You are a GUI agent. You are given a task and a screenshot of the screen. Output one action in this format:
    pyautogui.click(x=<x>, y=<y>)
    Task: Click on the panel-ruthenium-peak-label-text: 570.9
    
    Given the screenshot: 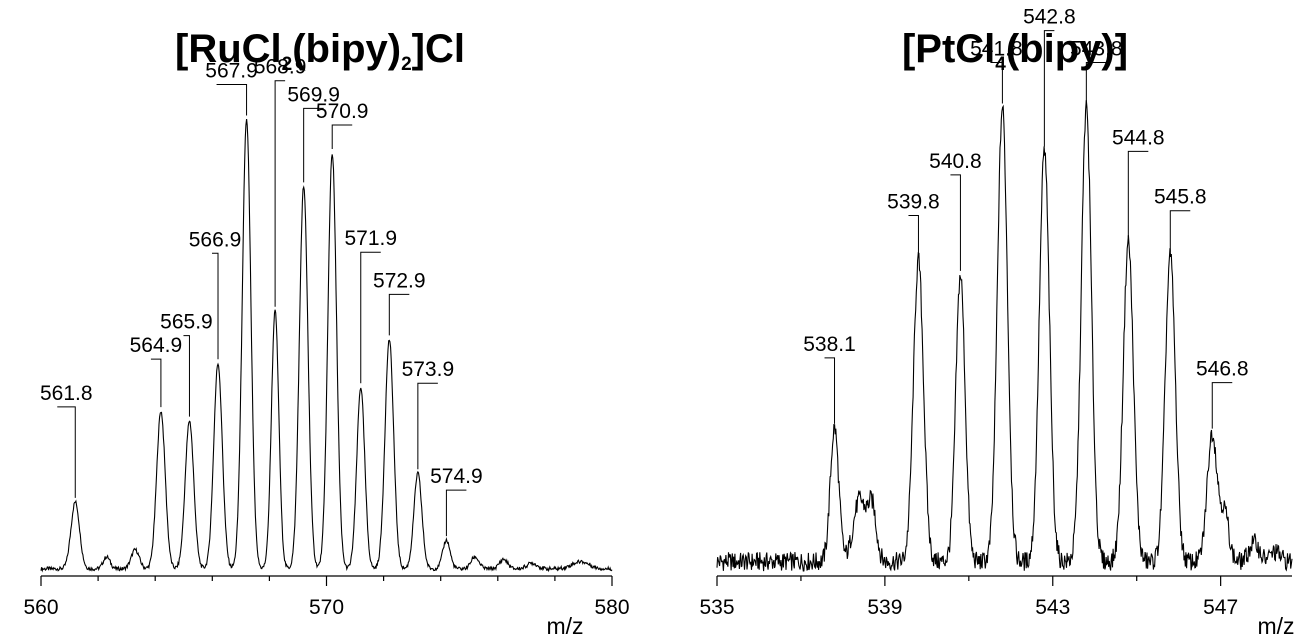 What is the action you would take?
    pyautogui.click(x=342, y=111)
    